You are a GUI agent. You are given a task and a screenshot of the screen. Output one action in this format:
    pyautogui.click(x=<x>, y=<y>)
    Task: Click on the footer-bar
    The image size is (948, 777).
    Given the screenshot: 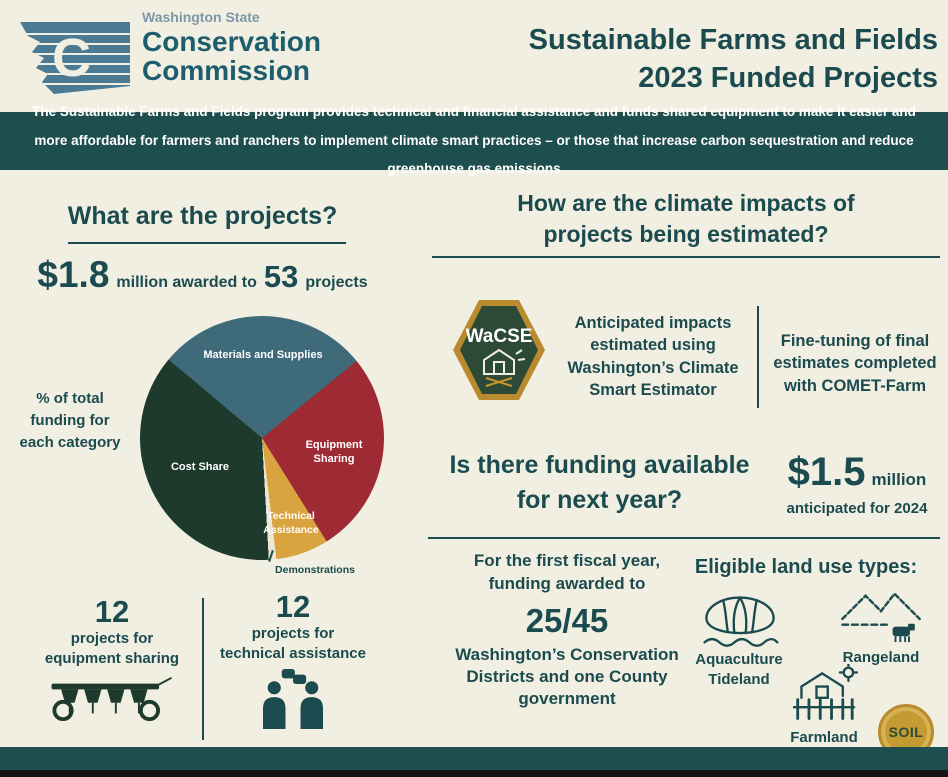 What is the action you would take?
    pyautogui.click(x=474, y=758)
    